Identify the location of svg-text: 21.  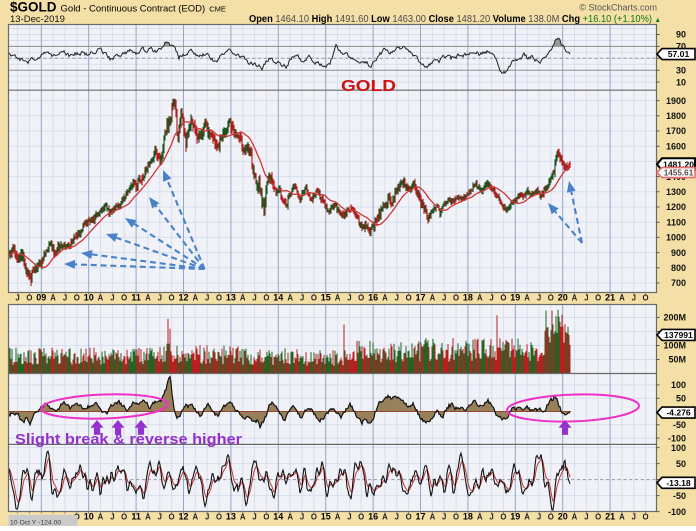
(610, 298).